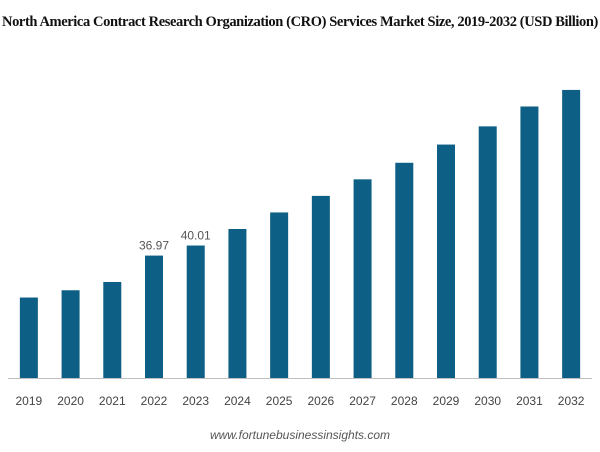 The width and height of the screenshot is (600, 452). What do you see at coordinates (404, 270) in the screenshot?
I see `bar-2028` at bounding box center [404, 270].